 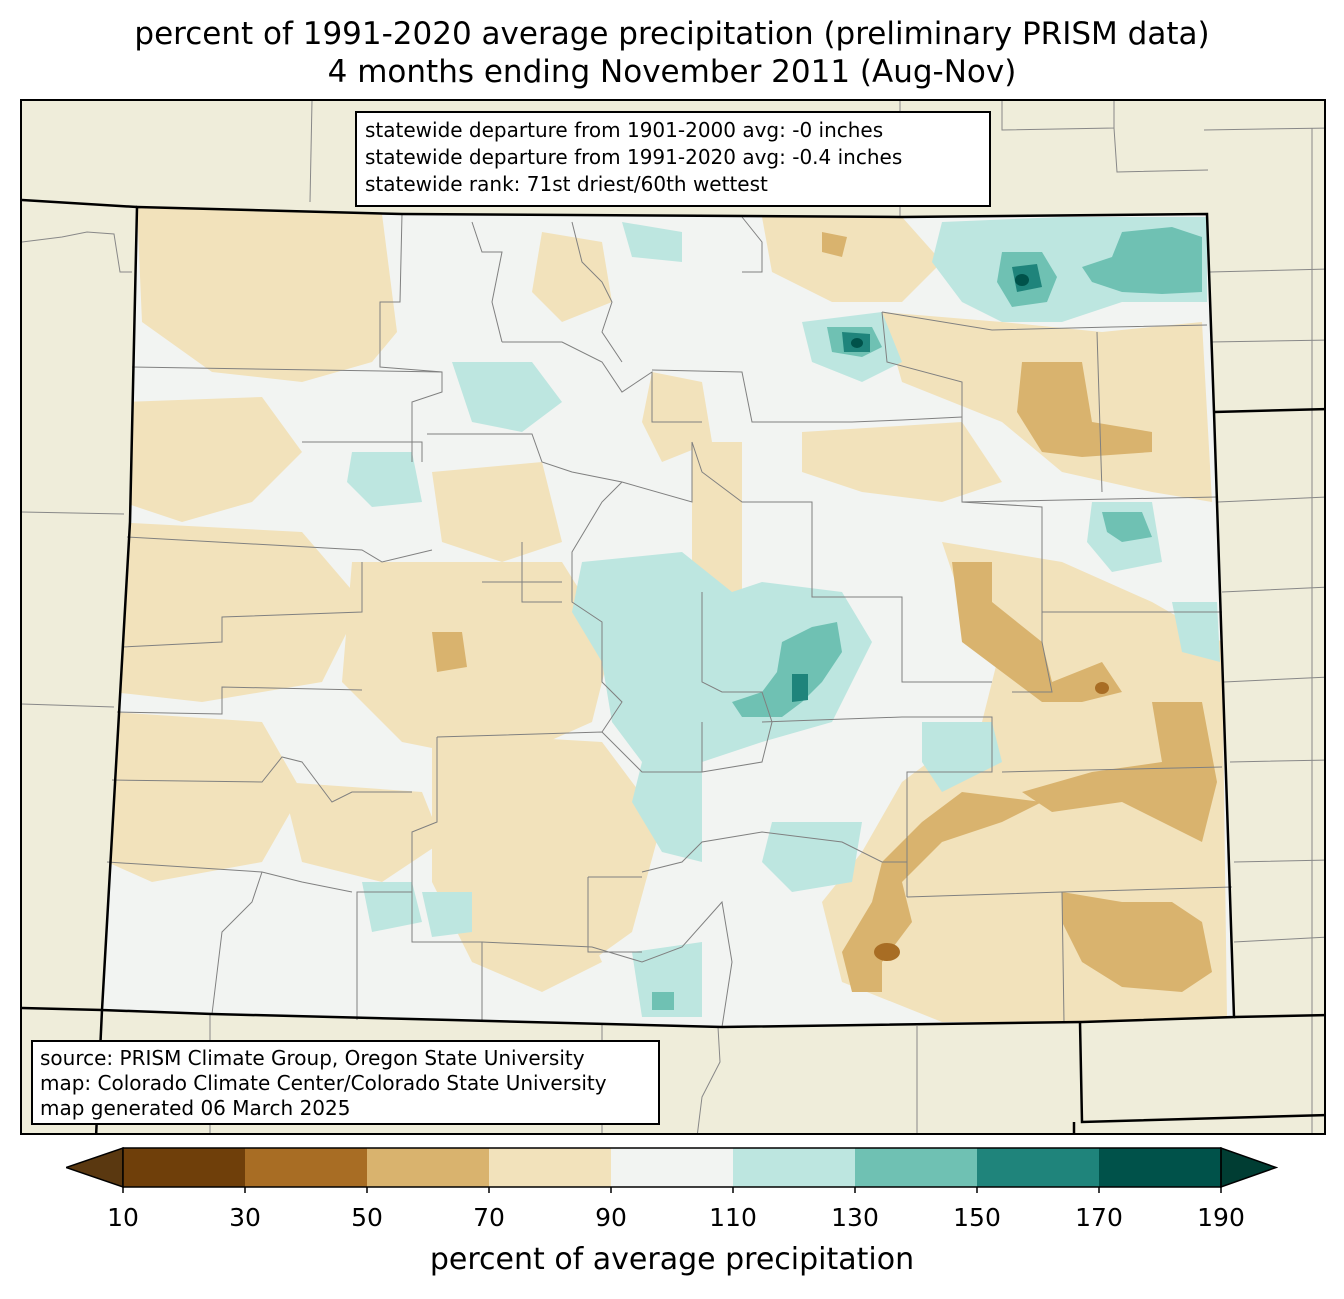 I want to click on colorbar-tick-label: 90, so click(x=611, y=1217).